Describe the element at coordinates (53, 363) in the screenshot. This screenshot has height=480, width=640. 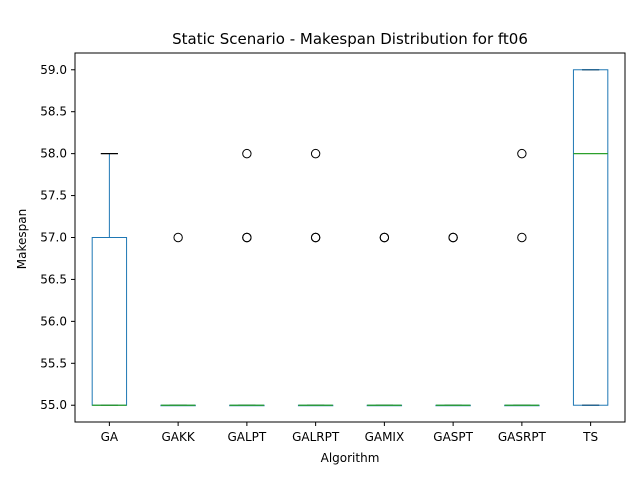
I see `y-tick-label: 55.5` at that location.